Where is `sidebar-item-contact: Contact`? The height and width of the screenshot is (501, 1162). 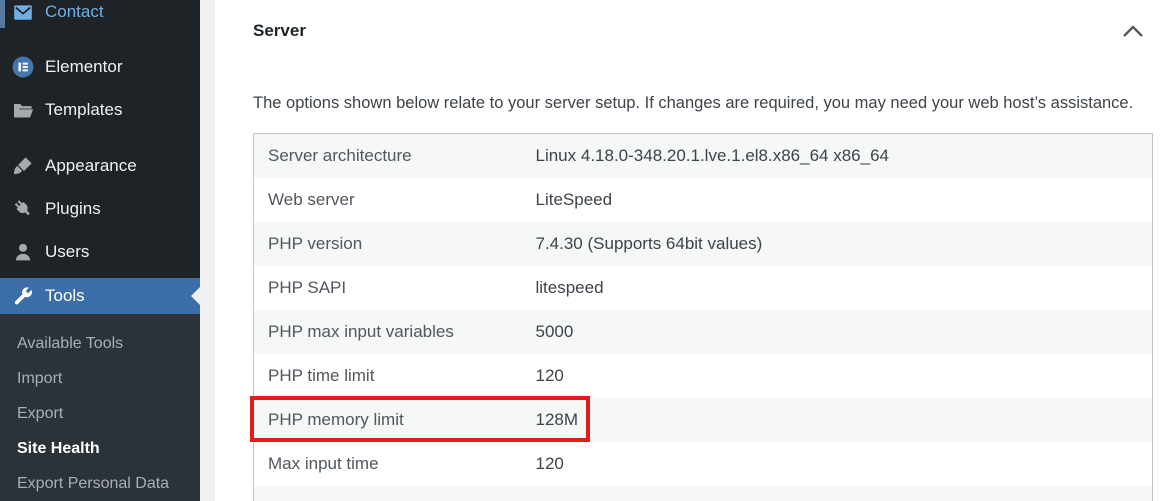 sidebar-item-contact: Contact is located at coordinates (100, 14).